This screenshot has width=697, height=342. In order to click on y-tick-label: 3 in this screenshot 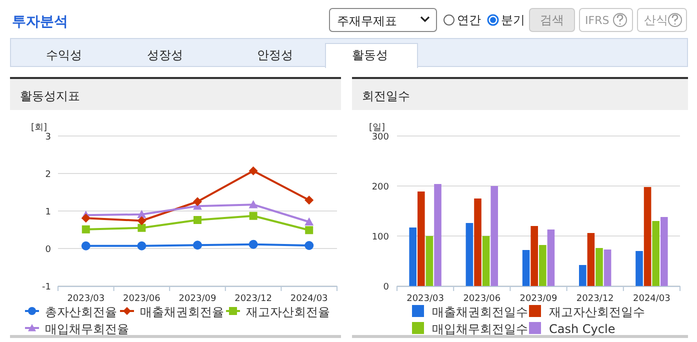, I will do `click(48, 137)`.